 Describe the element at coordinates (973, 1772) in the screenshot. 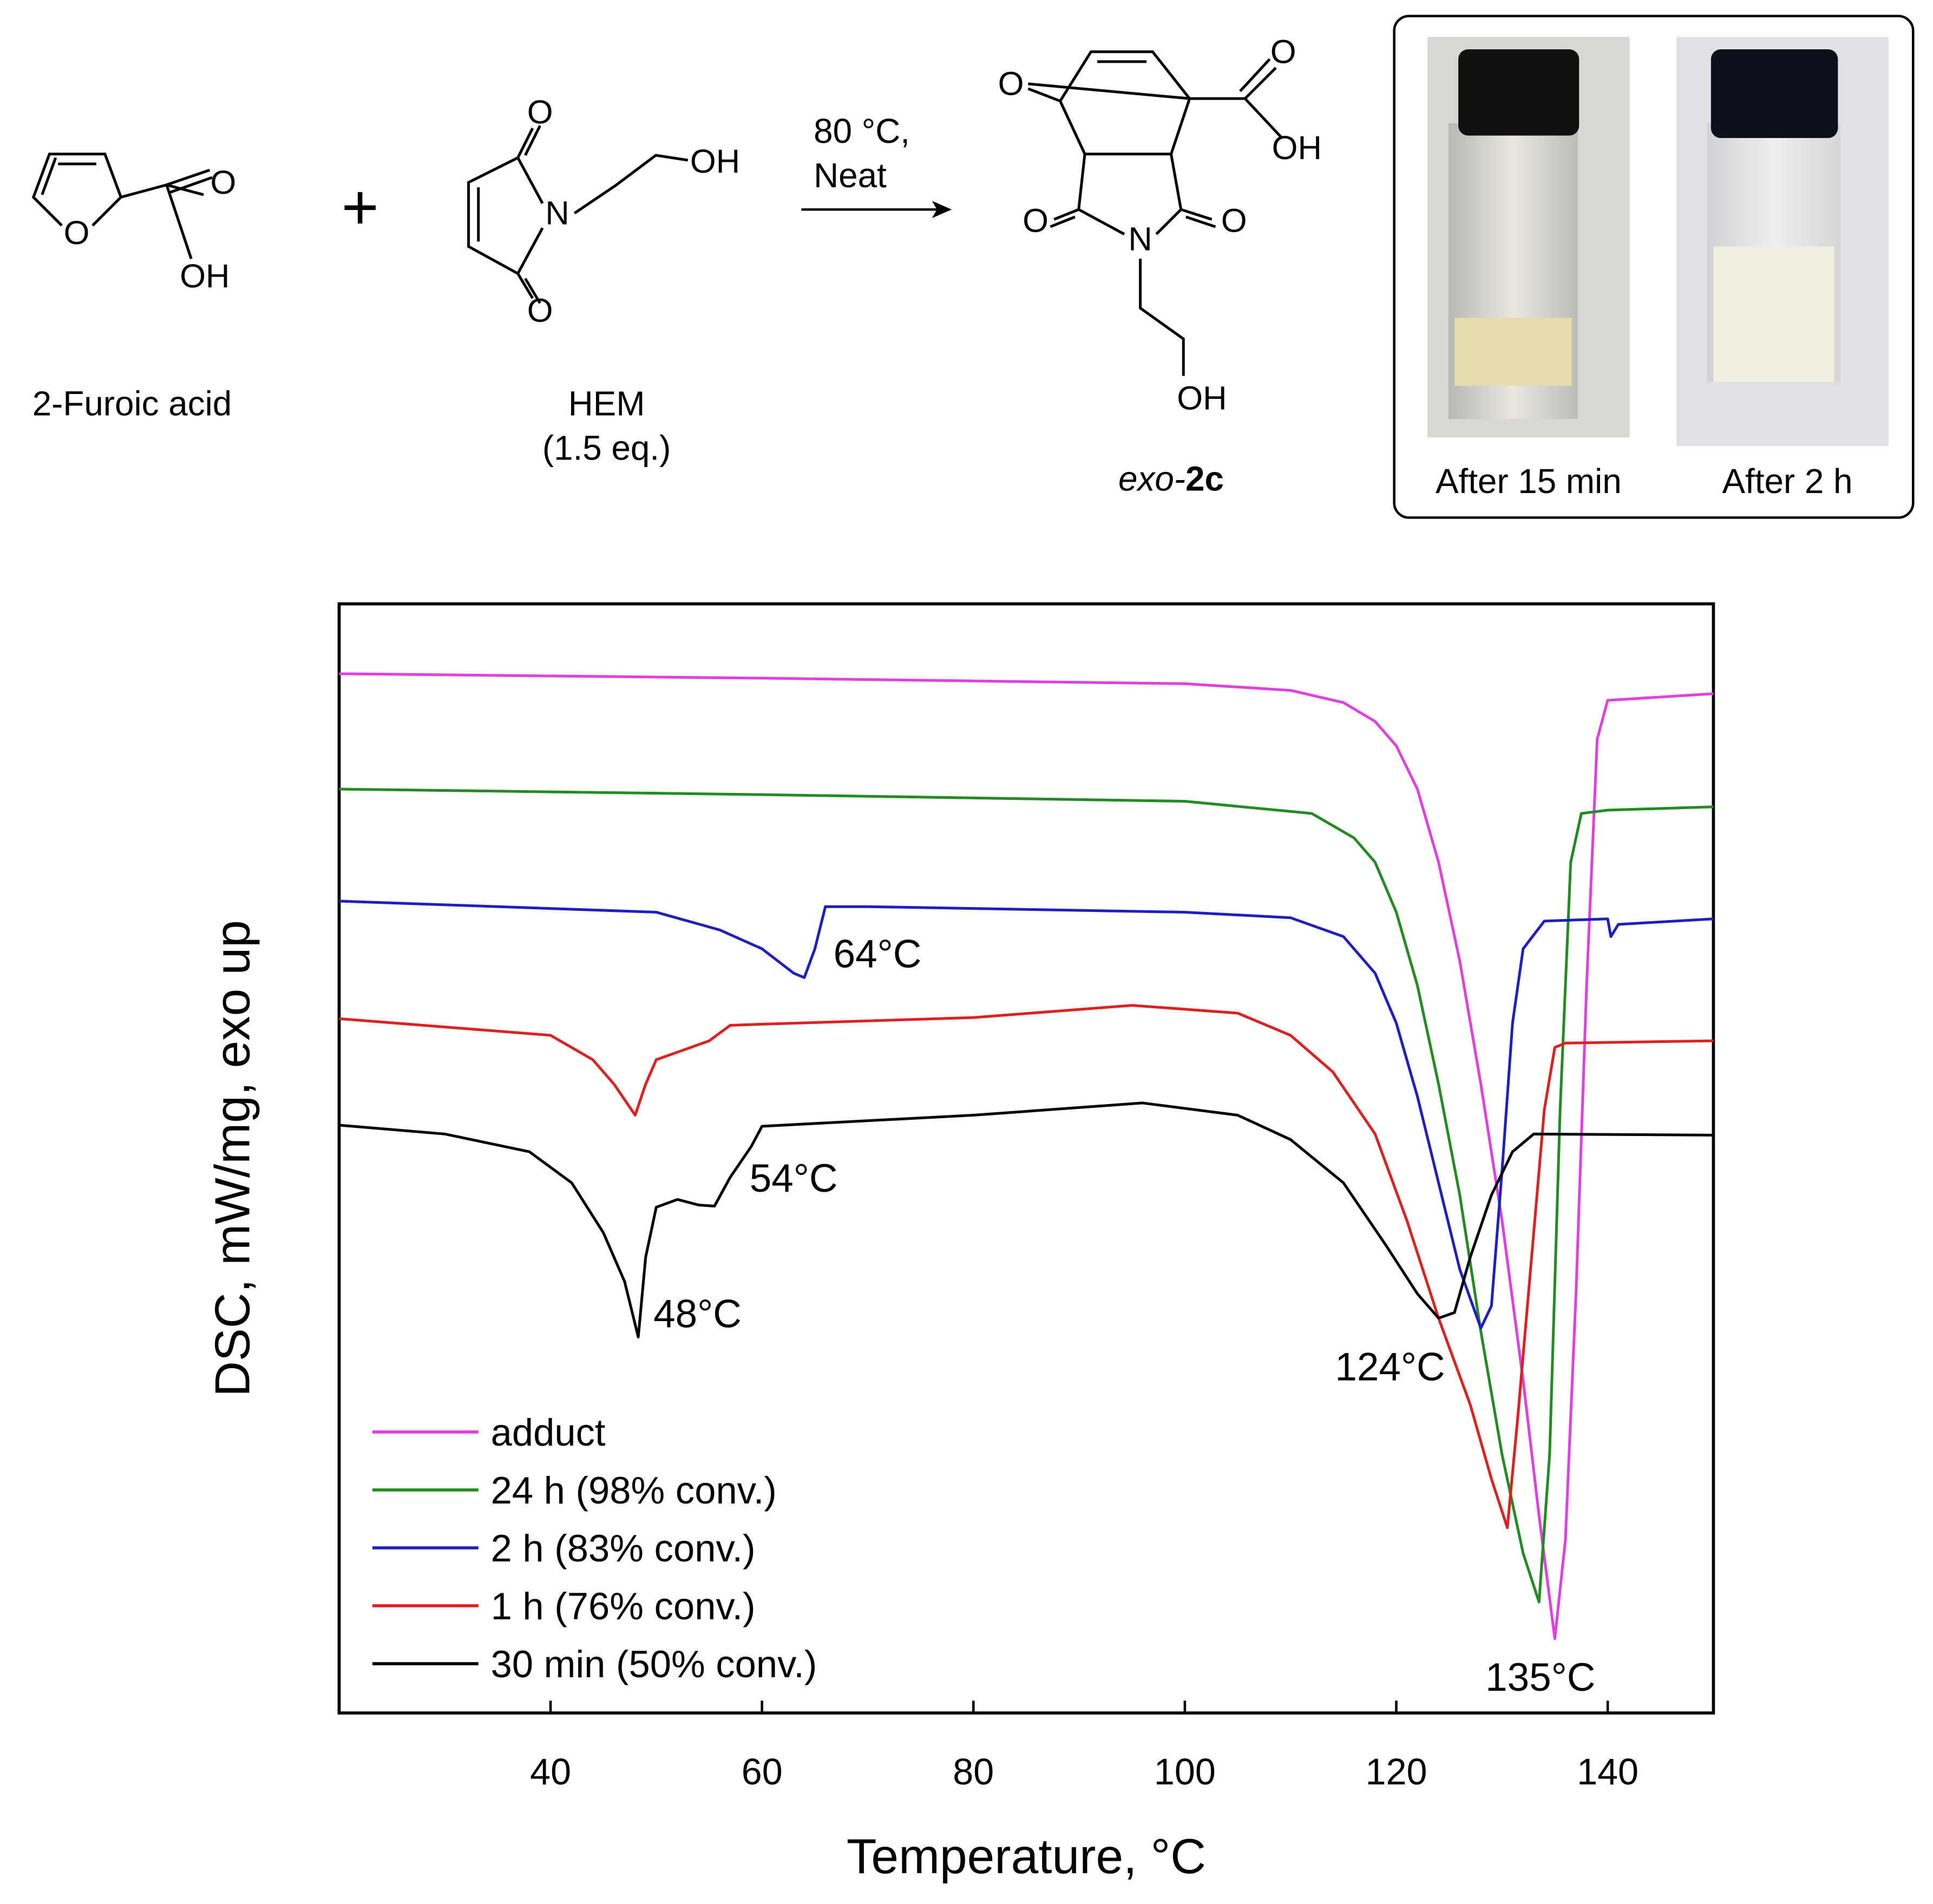

I see `x-tick-label: 80` at that location.